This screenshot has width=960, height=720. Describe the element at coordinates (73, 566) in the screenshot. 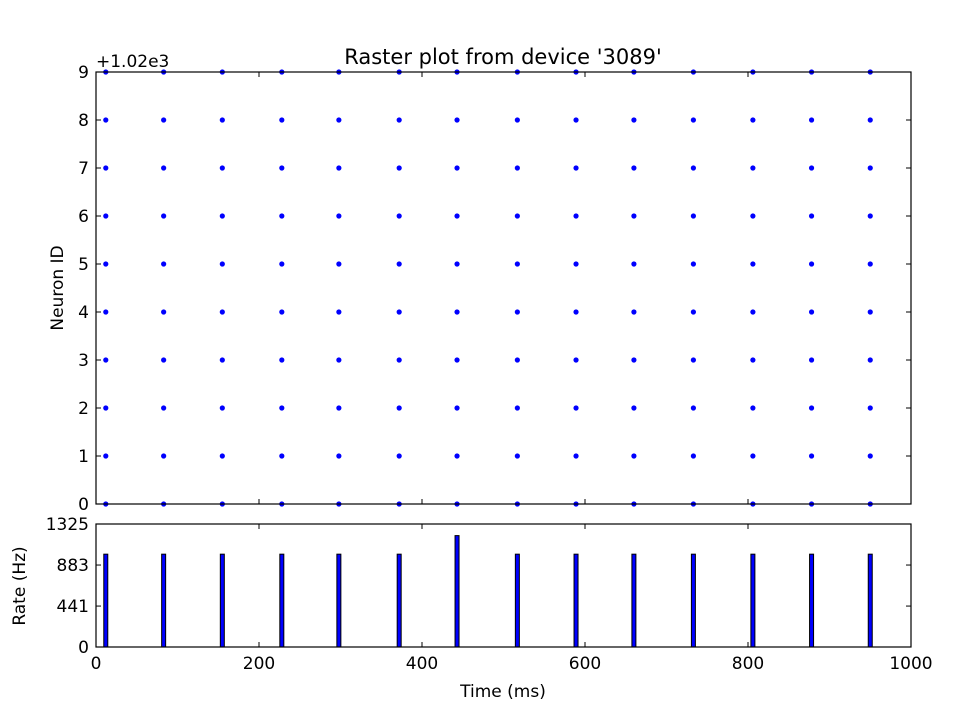

I see `rate-y-tick-label: 883` at that location.